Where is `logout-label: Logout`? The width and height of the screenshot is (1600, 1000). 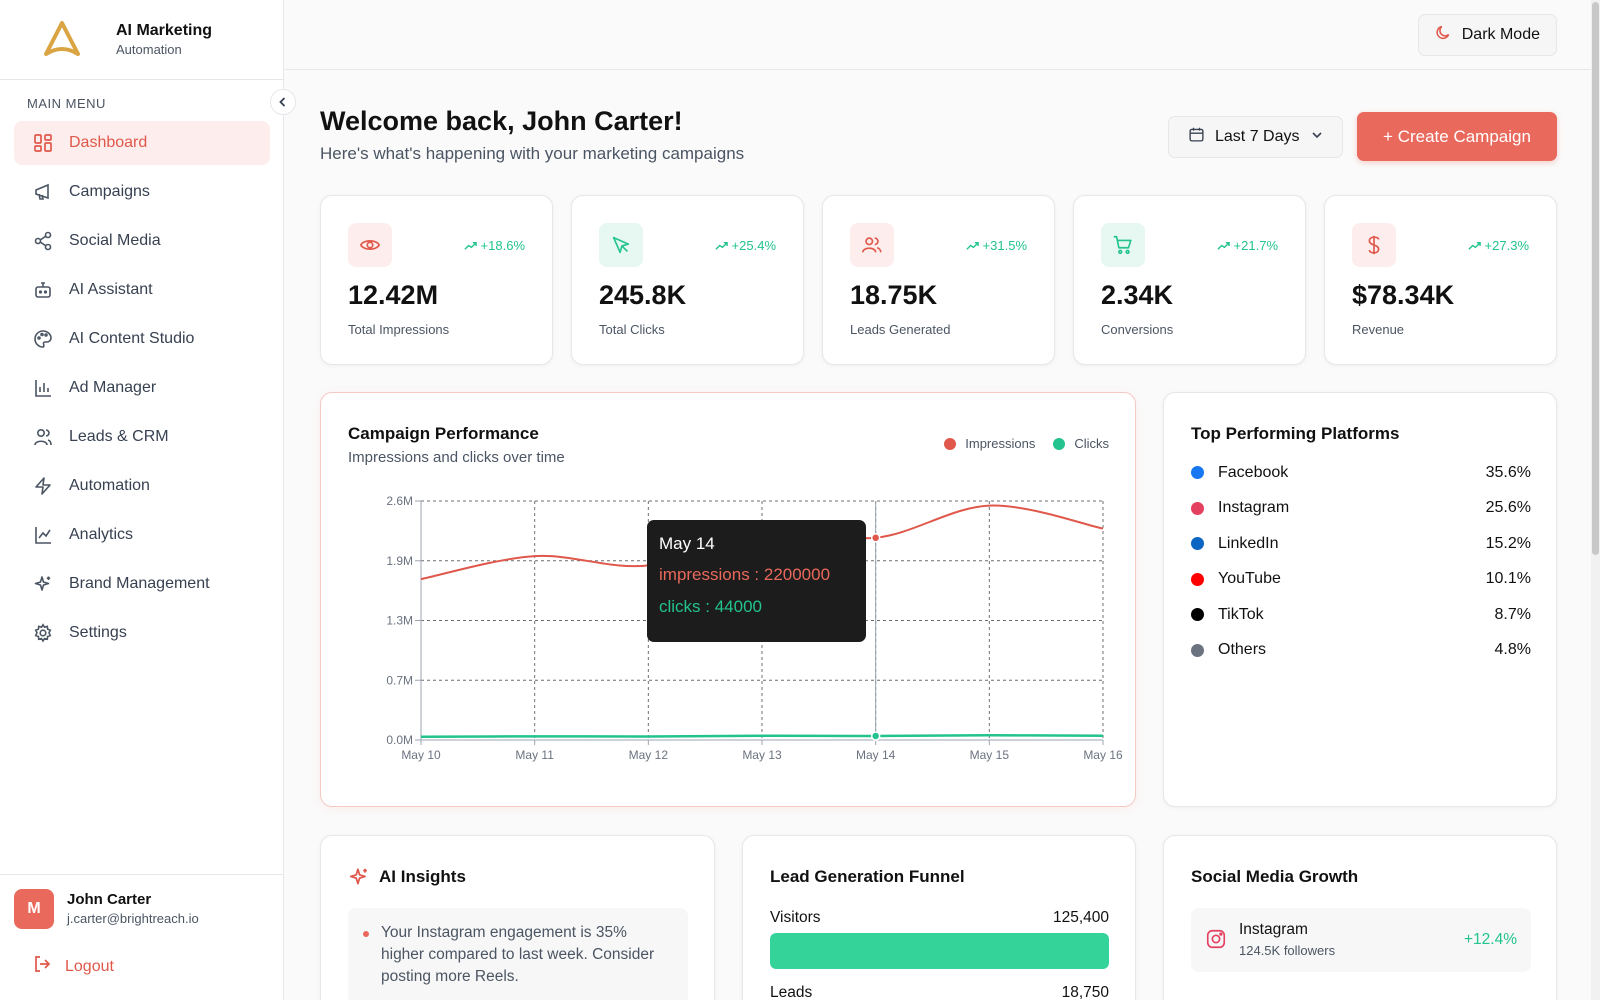 logout-label: Logout is located at coordinates (89, 966).